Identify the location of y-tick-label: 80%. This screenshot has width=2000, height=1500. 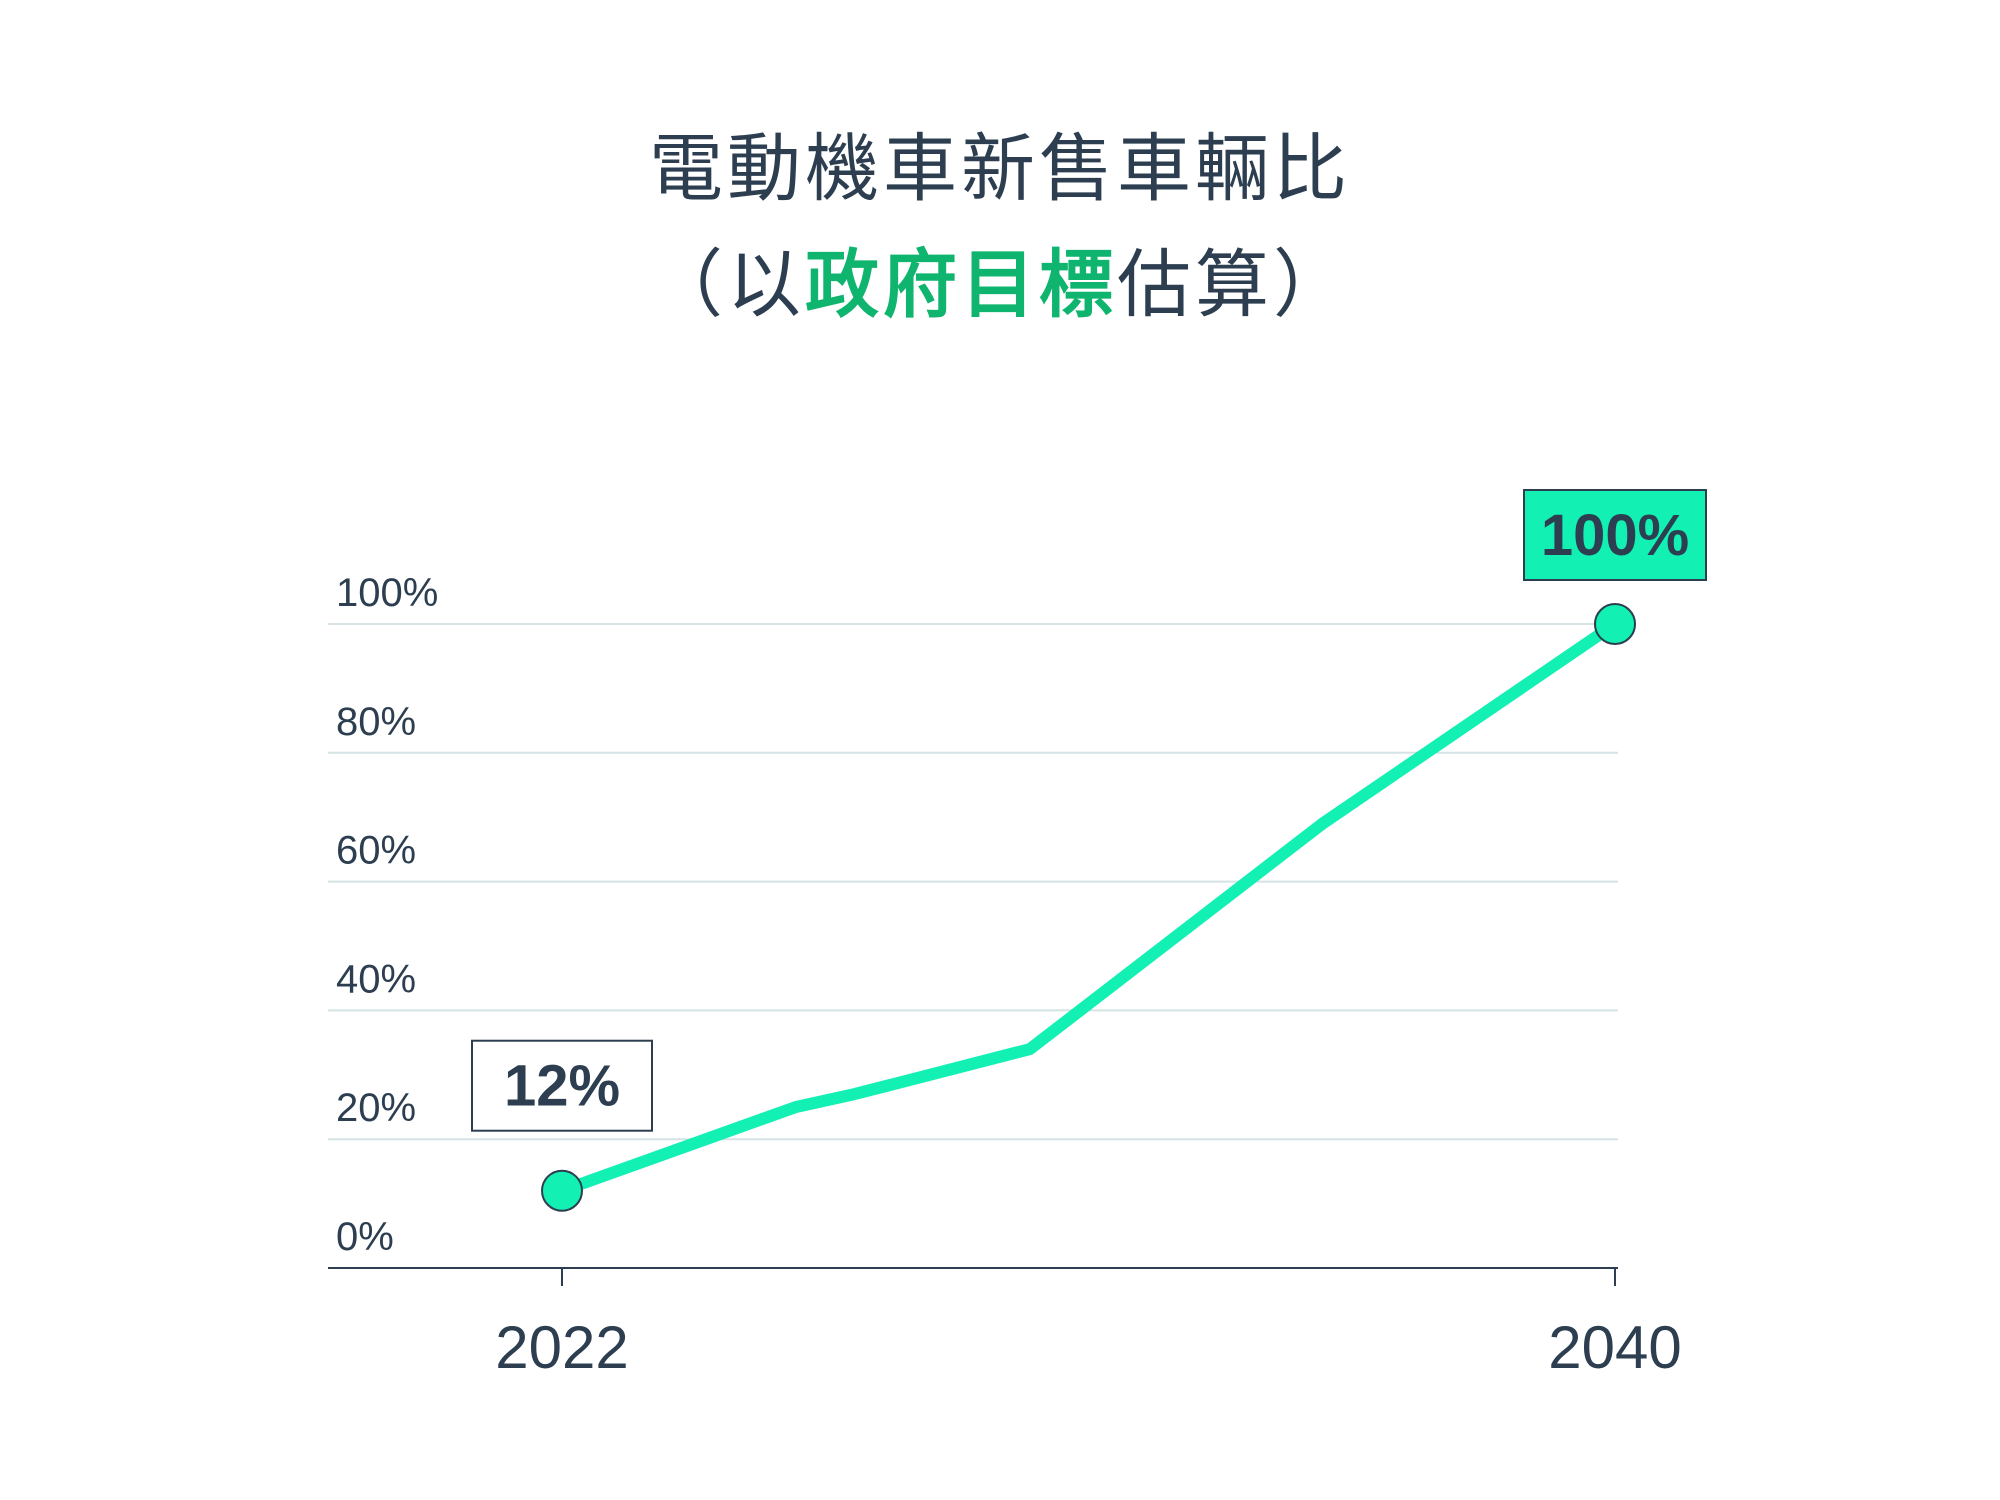
(376, 722).